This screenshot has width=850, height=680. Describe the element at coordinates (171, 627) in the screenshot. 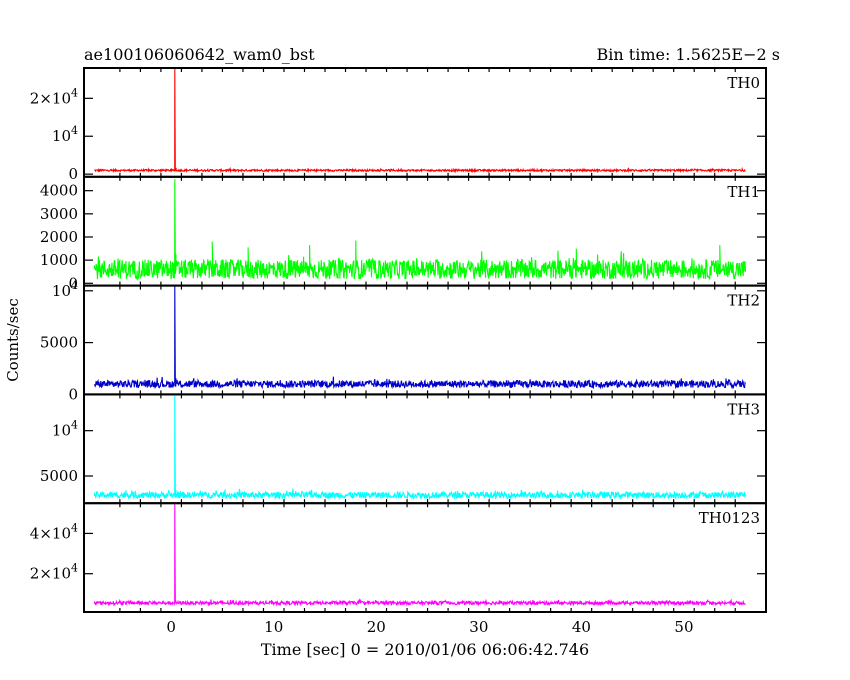

I see `x-tick-label: 0` at that location.